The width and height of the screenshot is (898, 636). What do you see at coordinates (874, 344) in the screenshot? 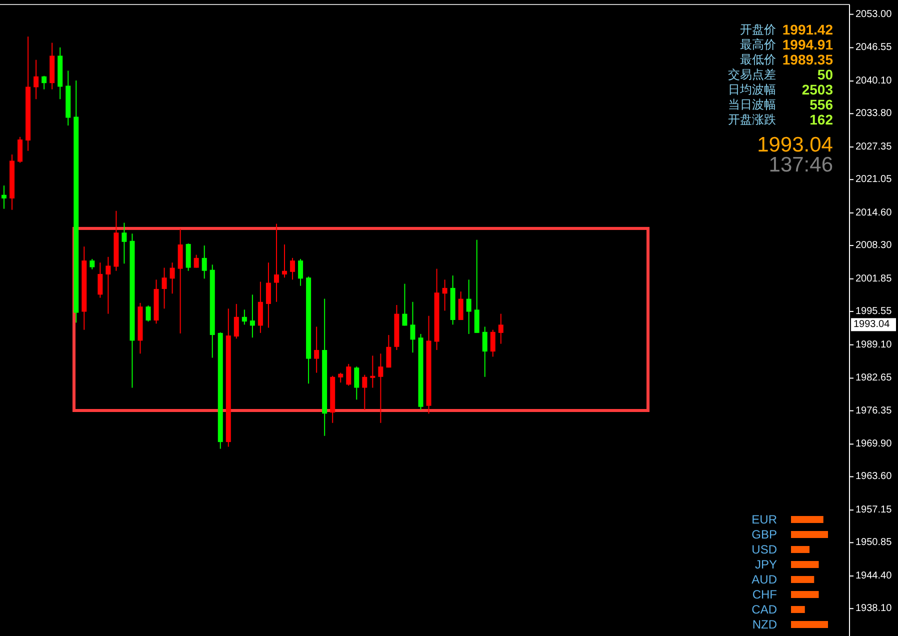
I see `y-tick-label: 1989.10` at bounding box center [874, 344].